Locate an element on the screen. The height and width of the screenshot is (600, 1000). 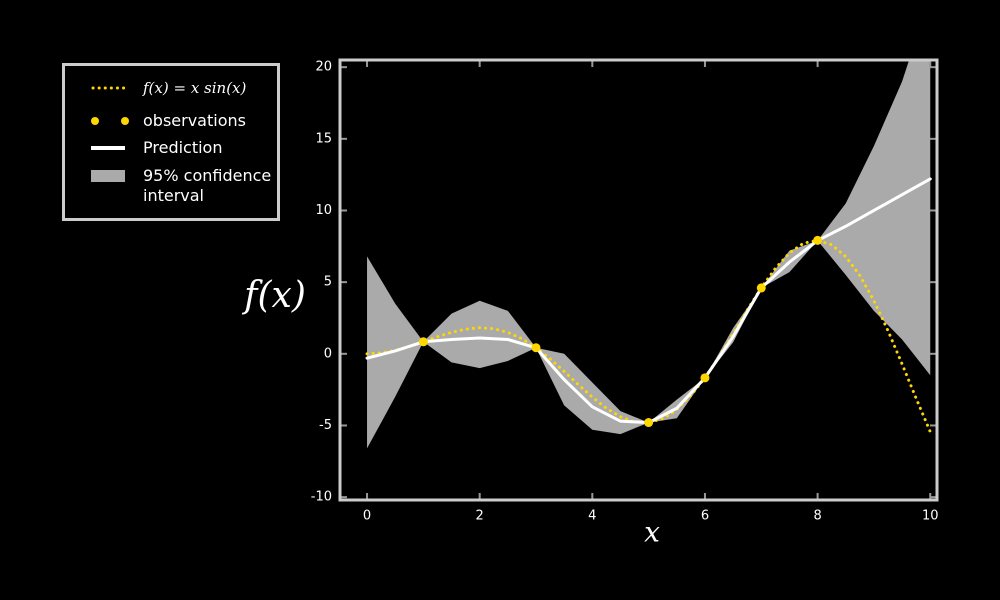
legend-item: observations is located at coordinates (169, 121).